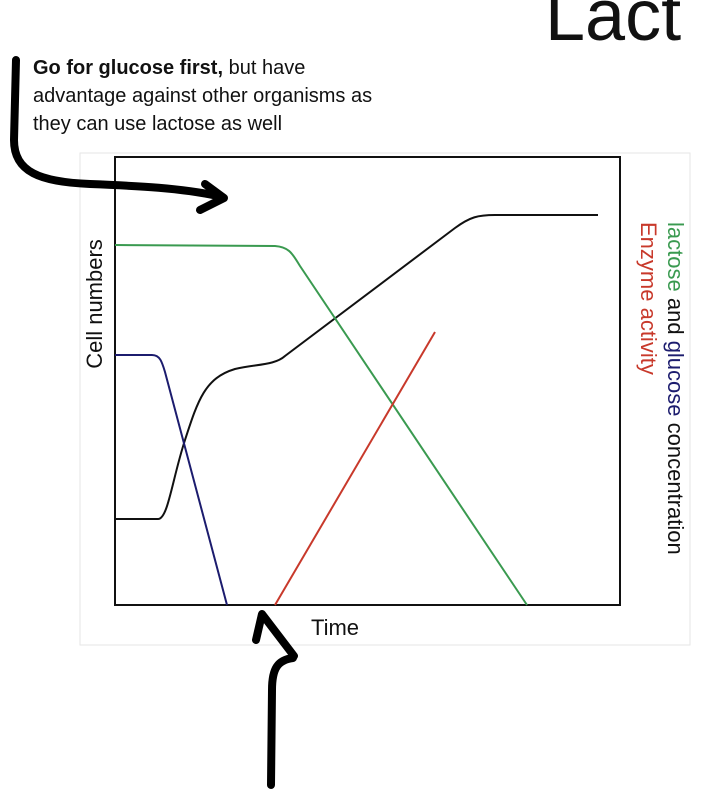  I want to click on right-axis-label: lactose and glucose concentration, so click(675, 388).